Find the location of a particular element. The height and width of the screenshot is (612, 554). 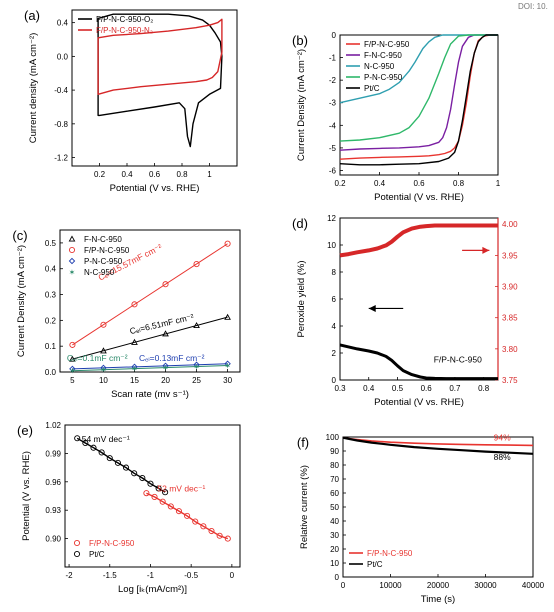

y2-tick-label: 3.80 is located at coordinates (510, 349).